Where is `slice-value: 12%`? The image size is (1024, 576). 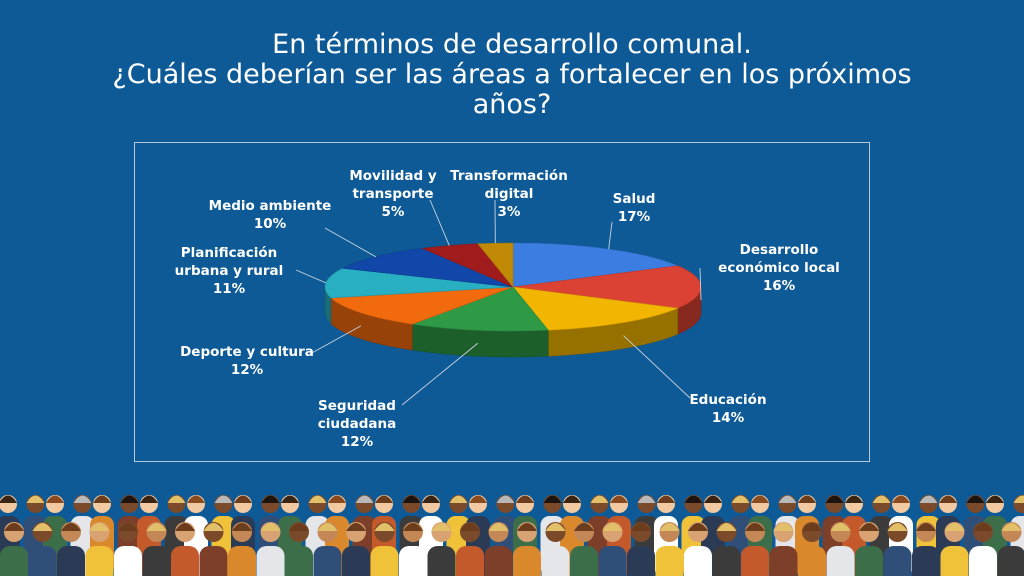
slice-value: 12% is located at coordinates (247, 370).